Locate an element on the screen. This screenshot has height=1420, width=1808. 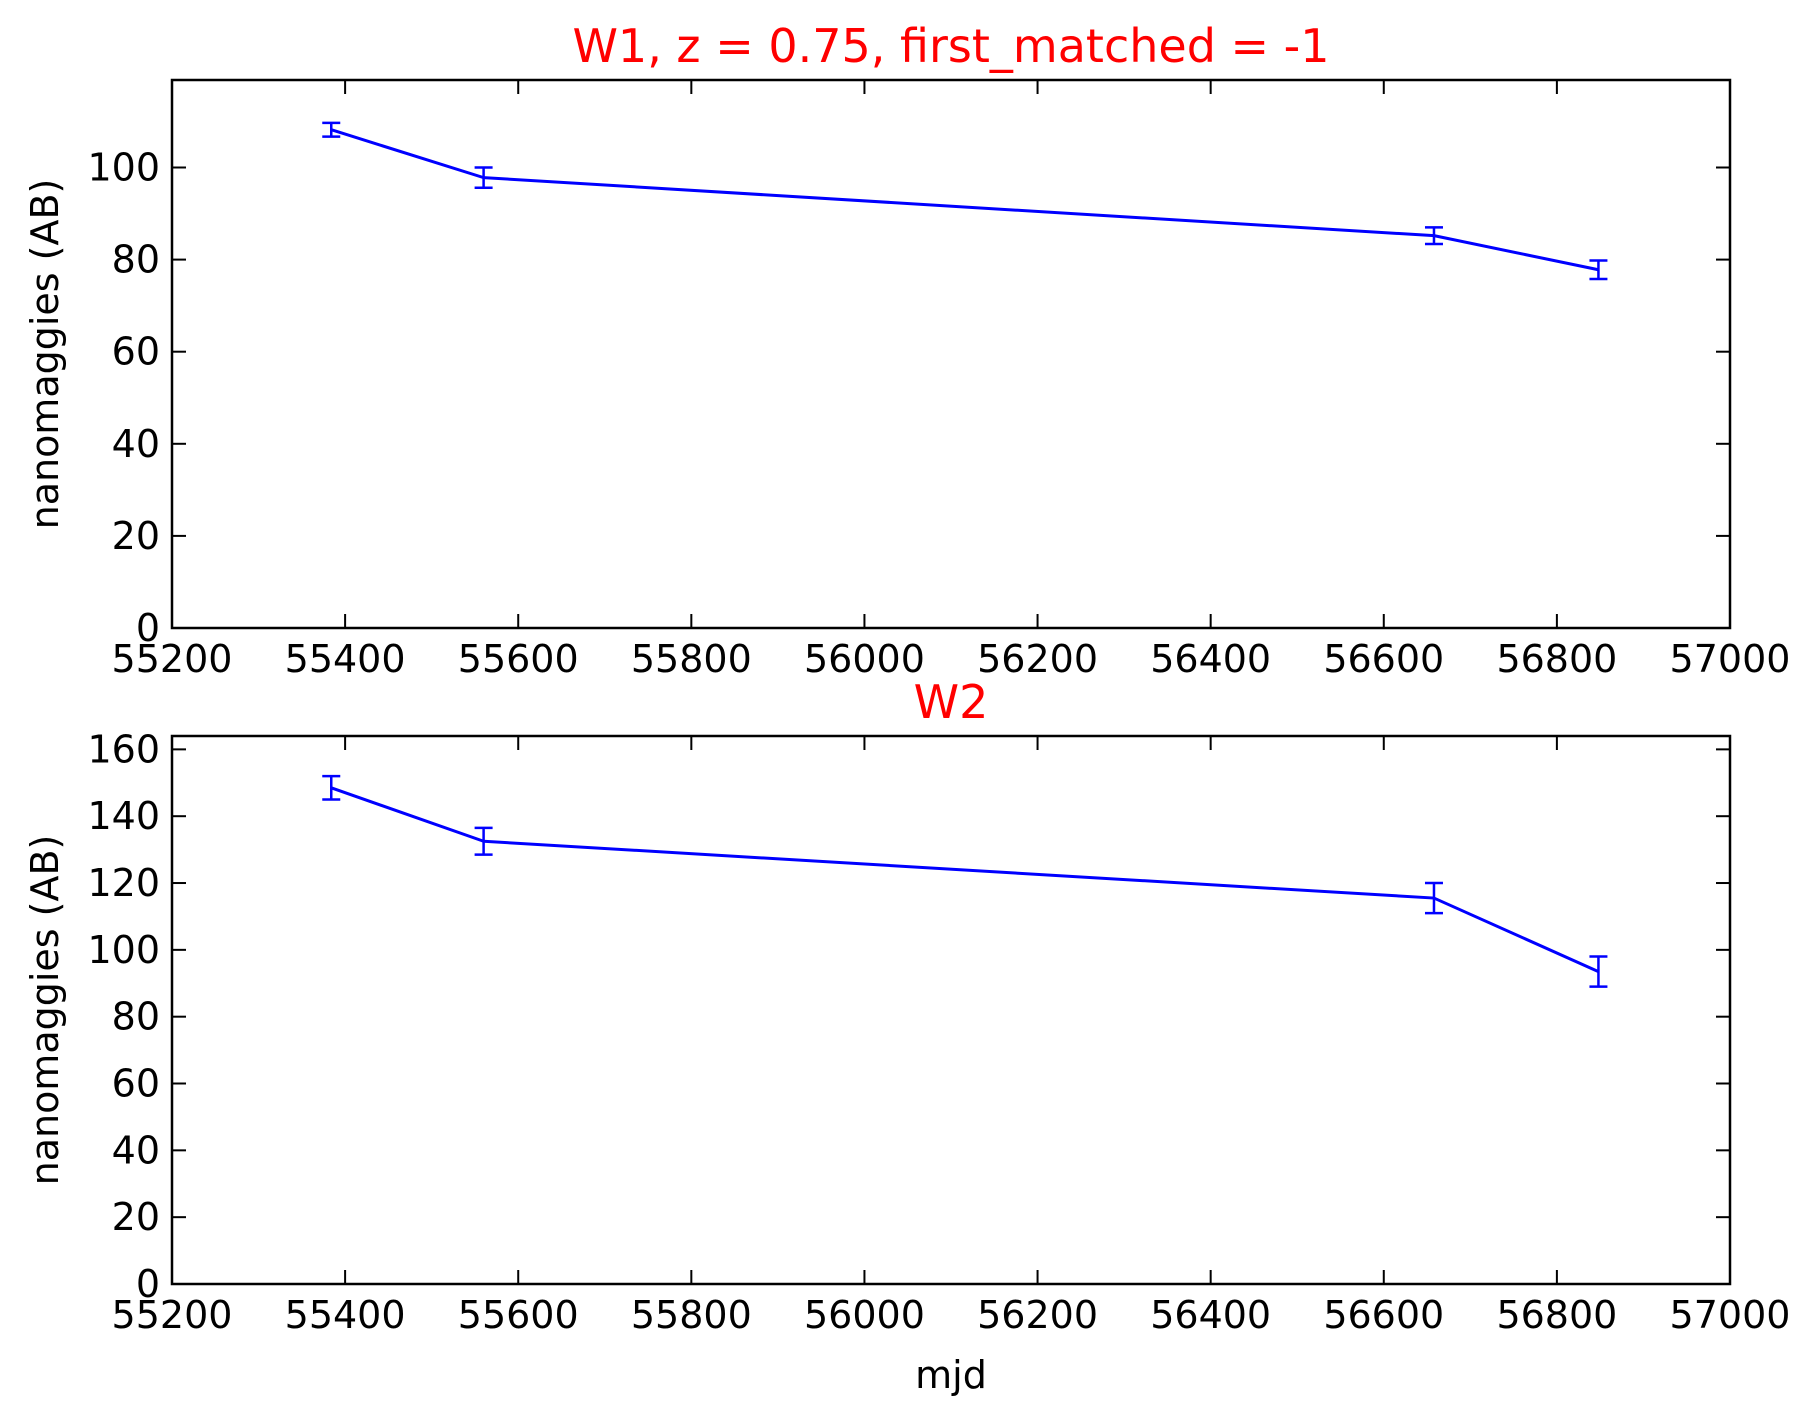
y-tick-label: 120 is located at coordinates (123, 883).